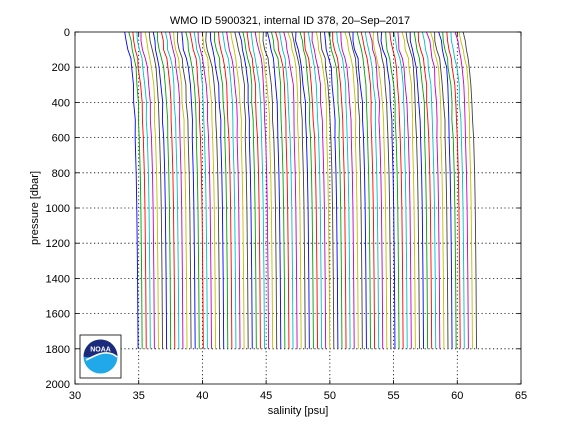 The width and height of the screenshot is (576, 432). I want to click on noaa-logo-icon: NOAA, so click(100, 356).